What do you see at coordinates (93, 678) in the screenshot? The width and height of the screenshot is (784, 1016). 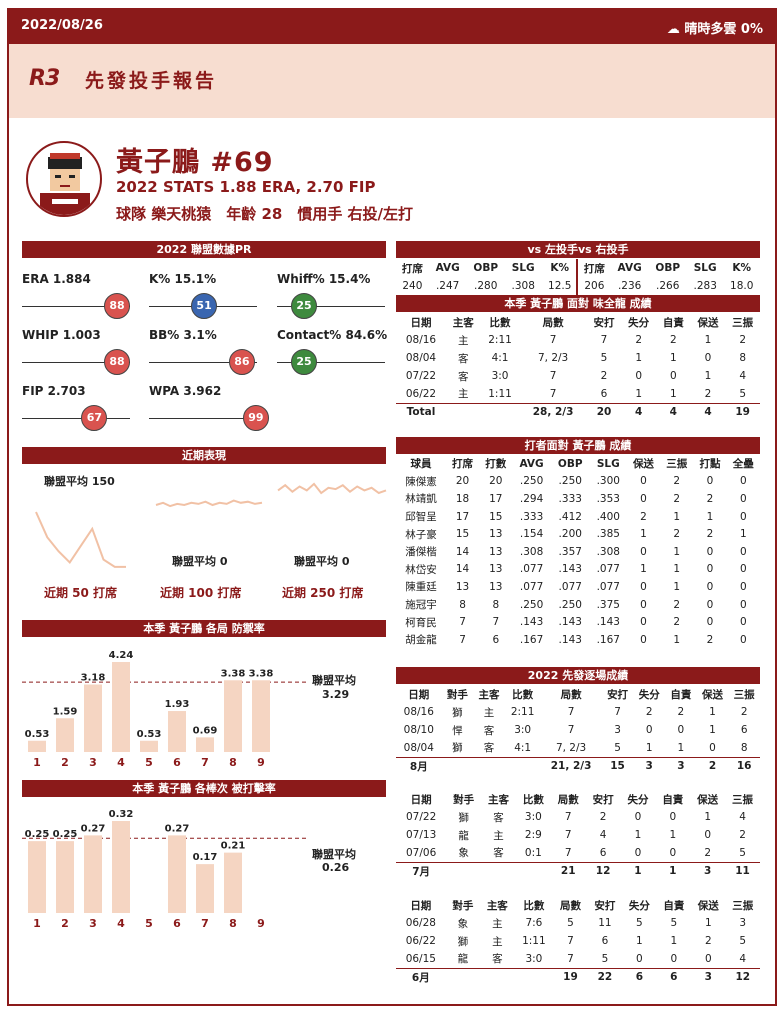 I see `bar-label: 3.18` at bounding box center [93, 678].